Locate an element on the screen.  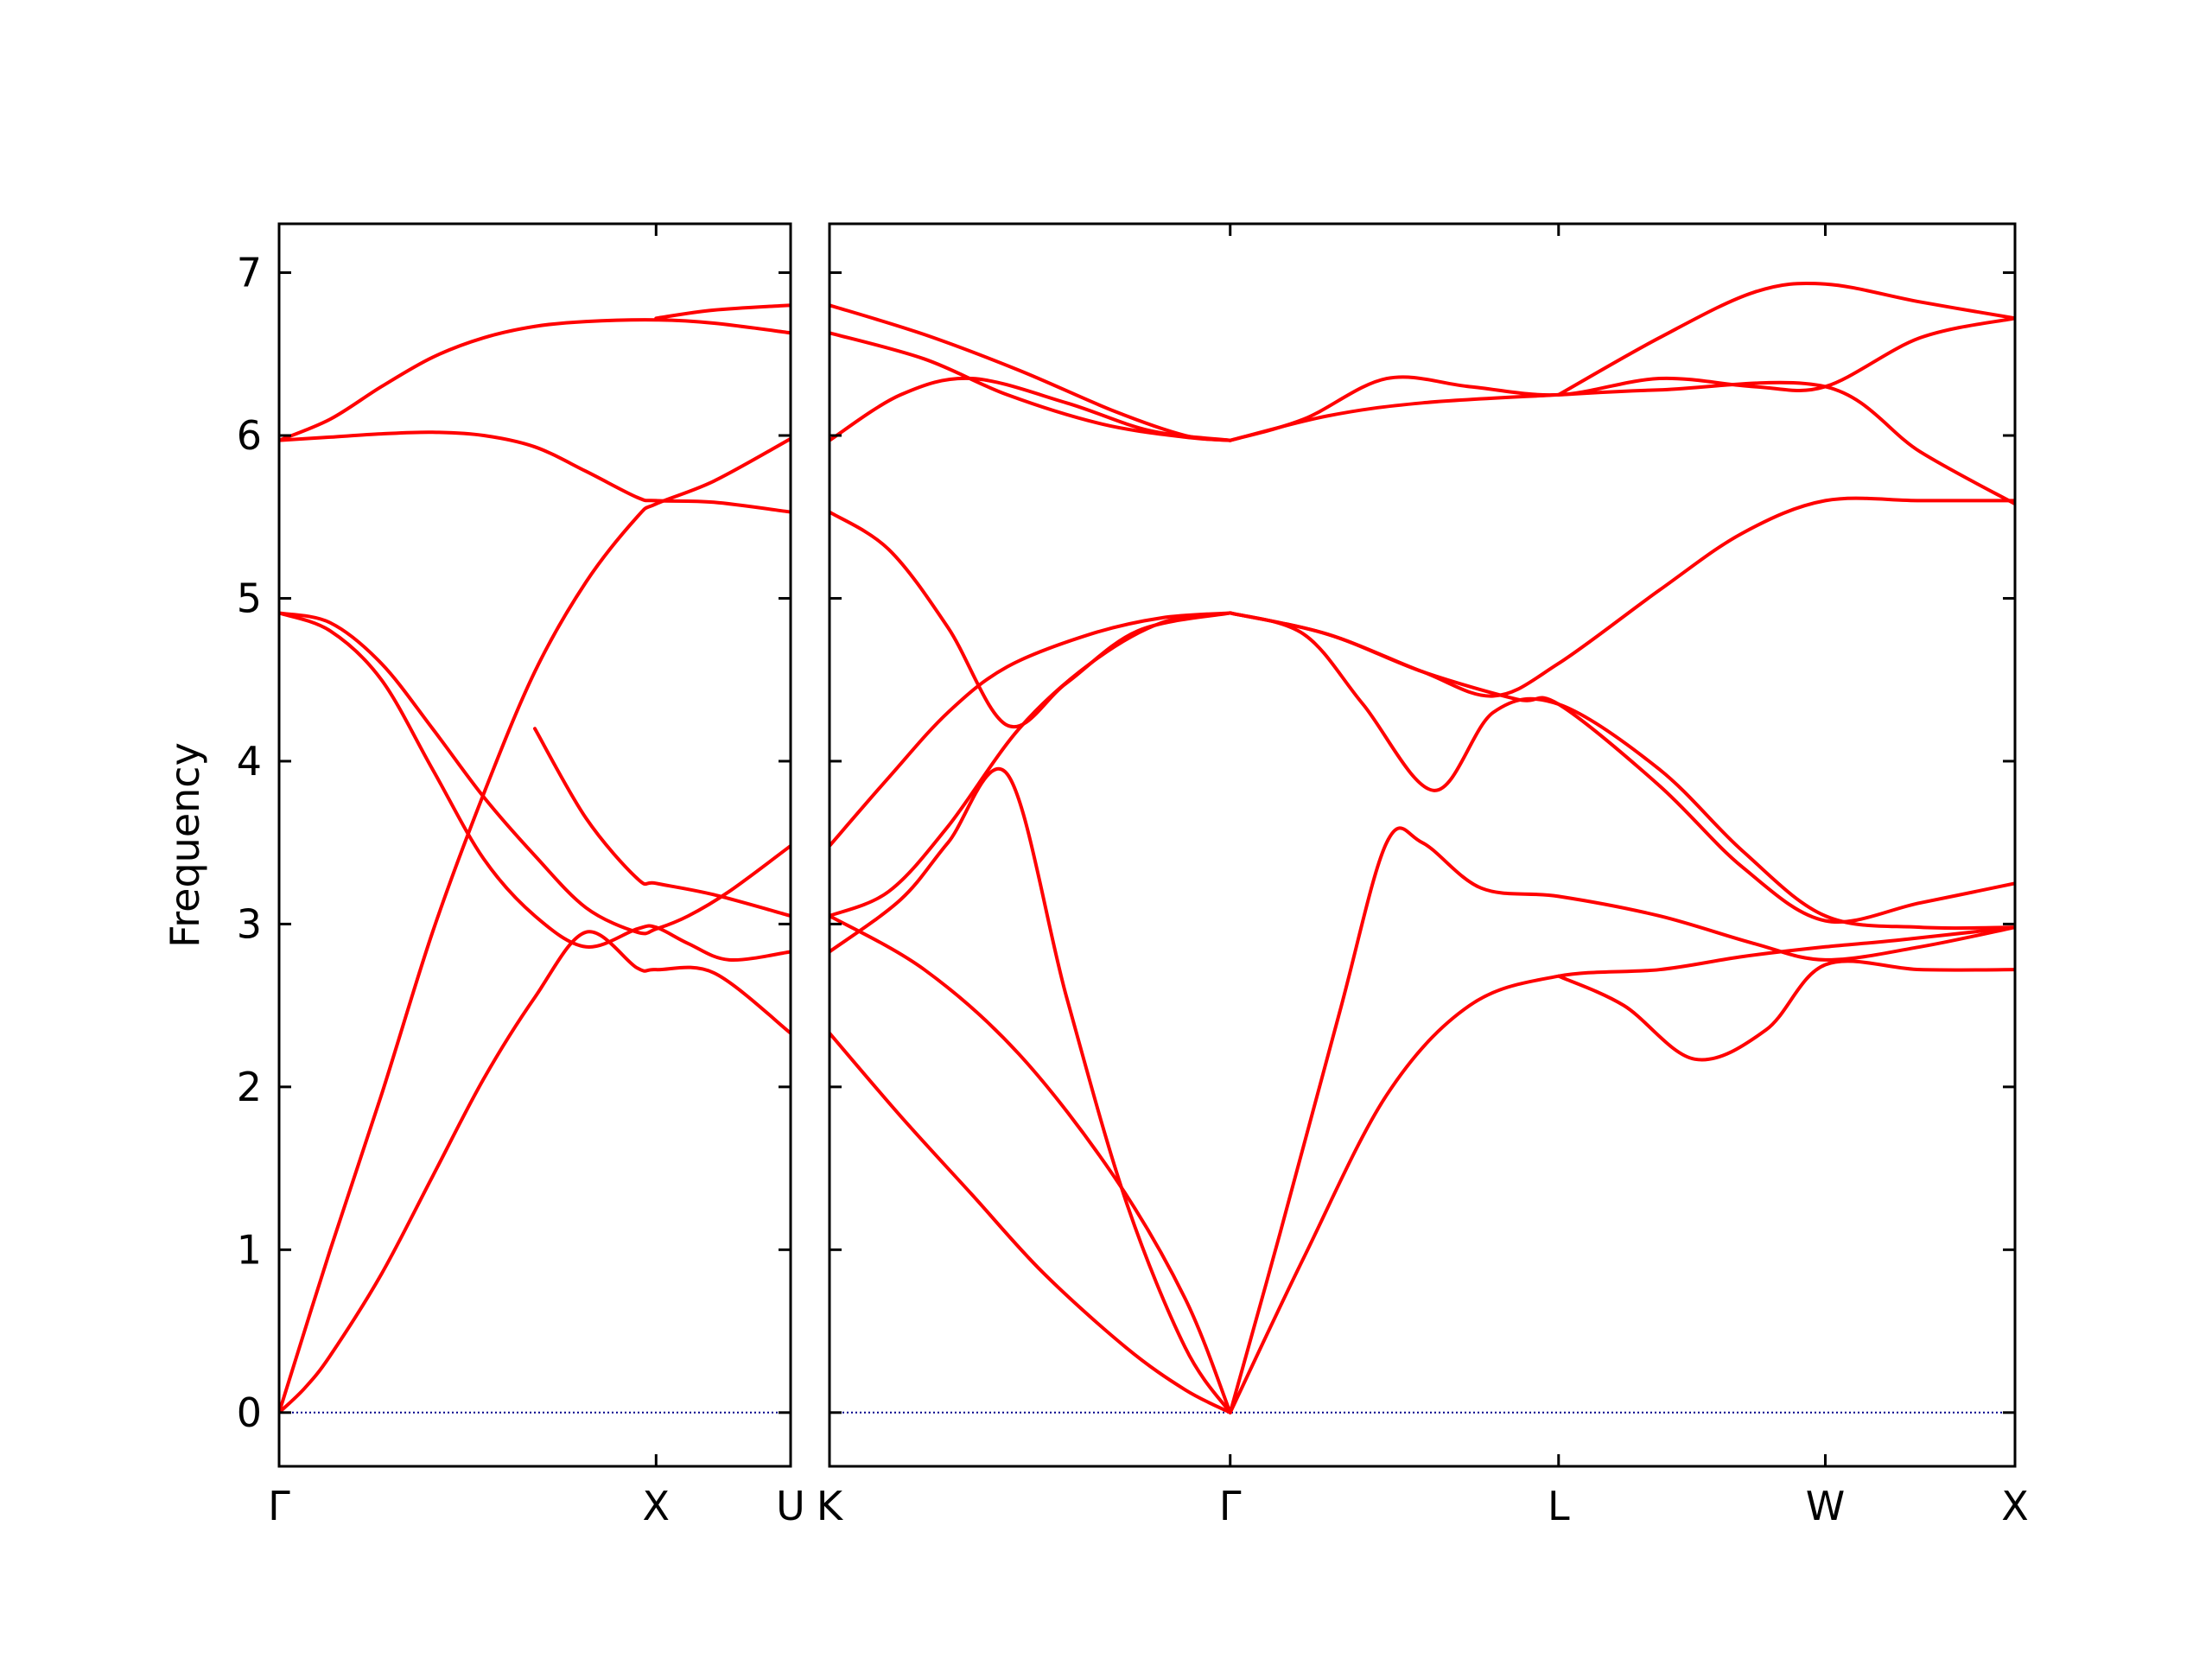
y-tick-label: 7 is located at coordinates (249, 273).